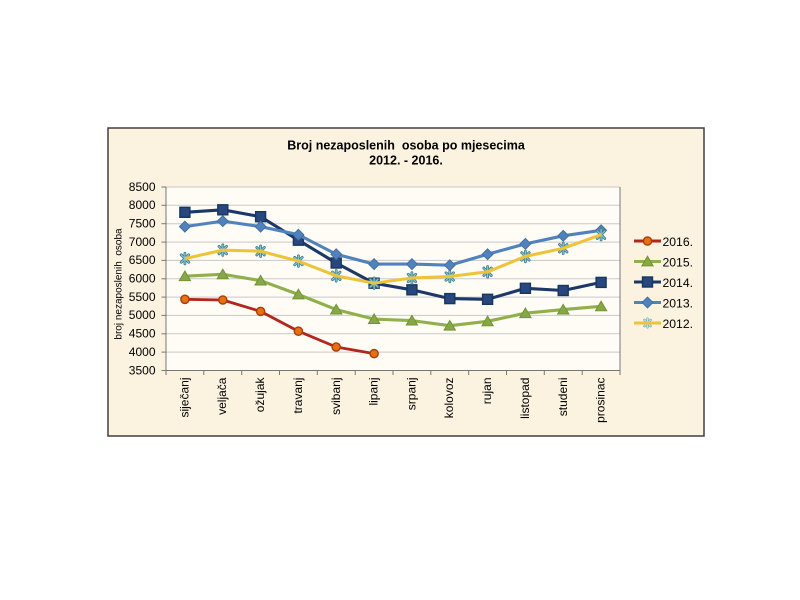 The height and width of the screenshot is (600, 800). I want to click on svg-text: 4500, so click(142, 334).